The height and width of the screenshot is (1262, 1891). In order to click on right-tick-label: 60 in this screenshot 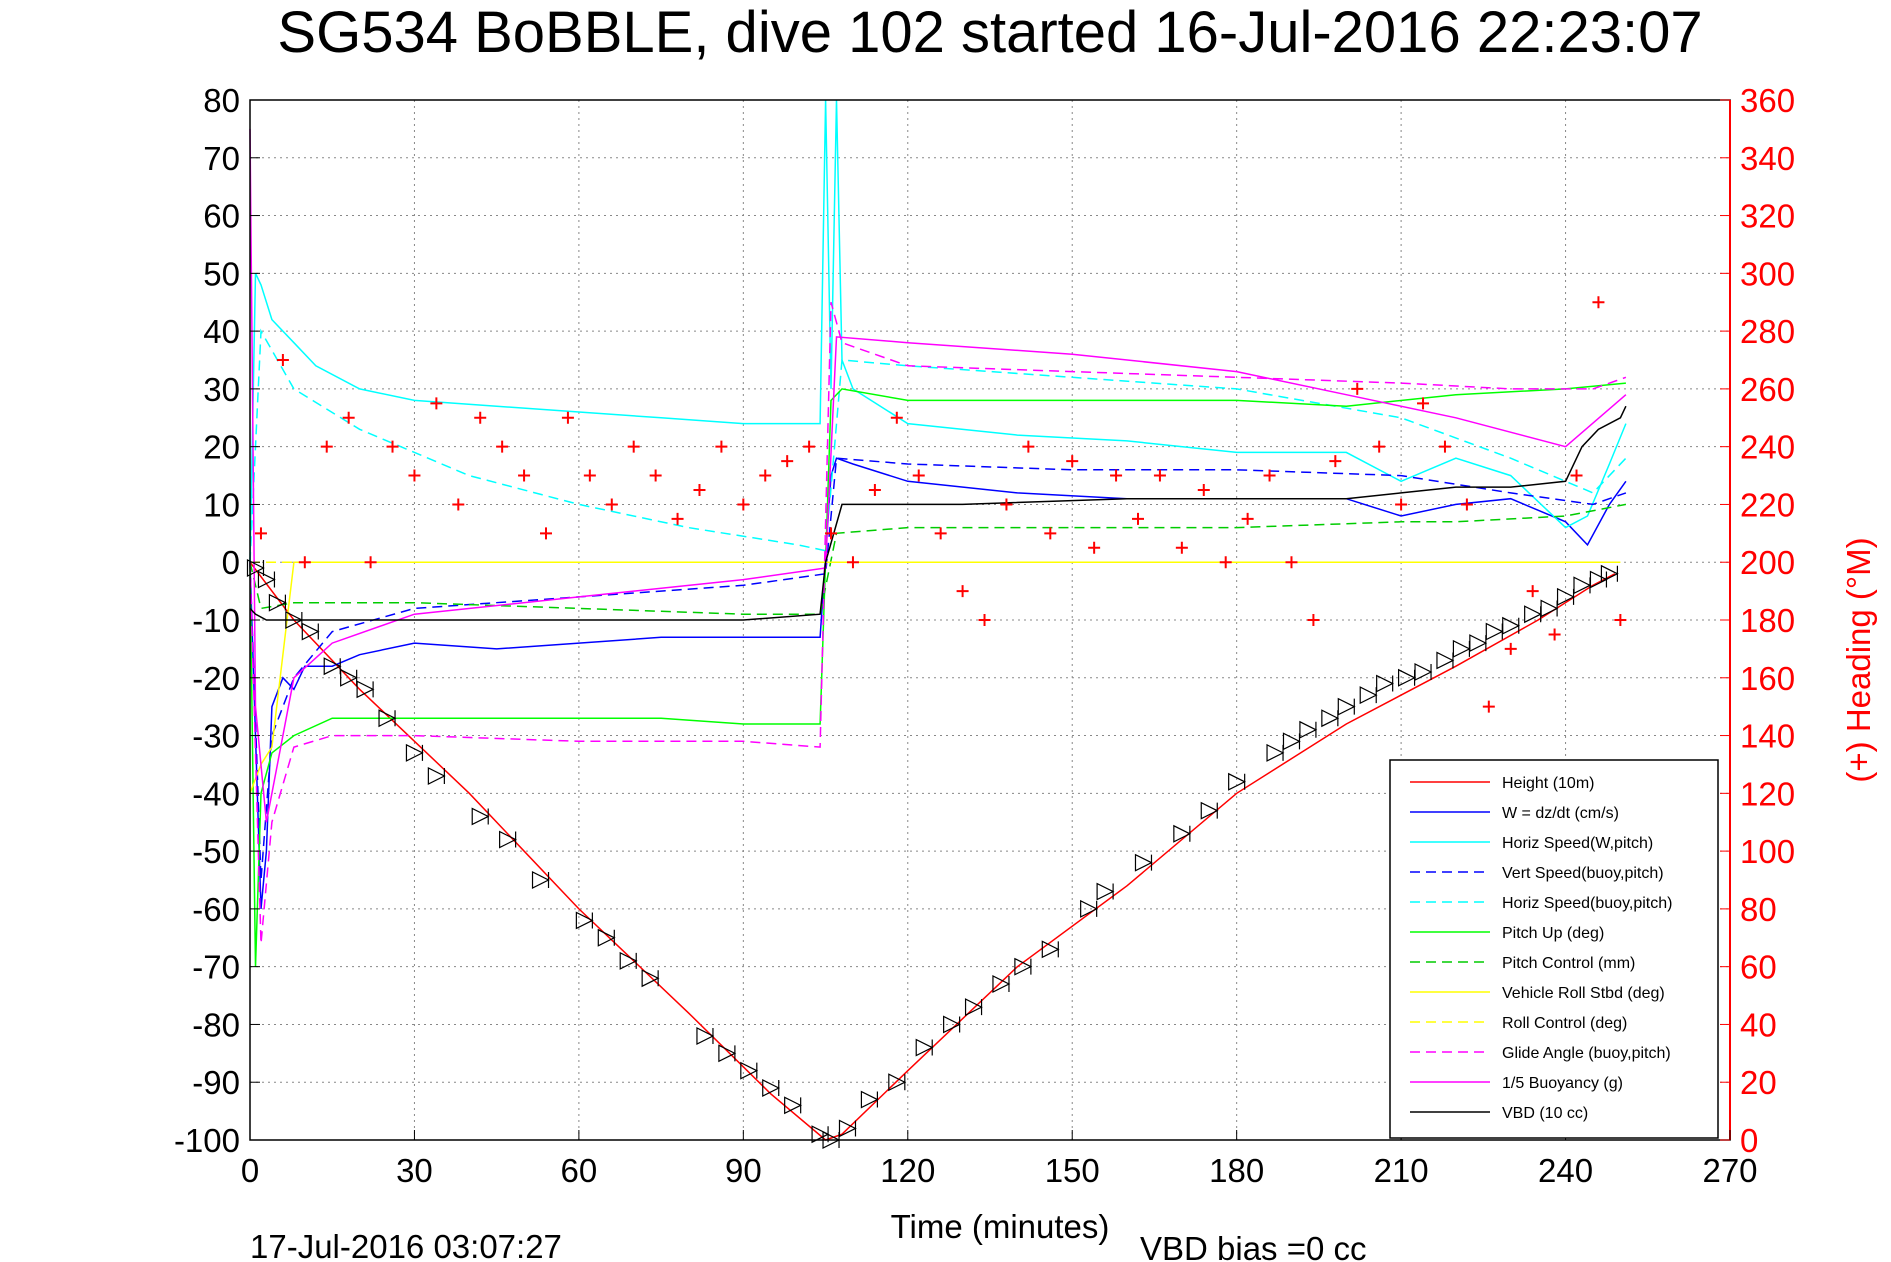, I will do `click(1758, 967)`.